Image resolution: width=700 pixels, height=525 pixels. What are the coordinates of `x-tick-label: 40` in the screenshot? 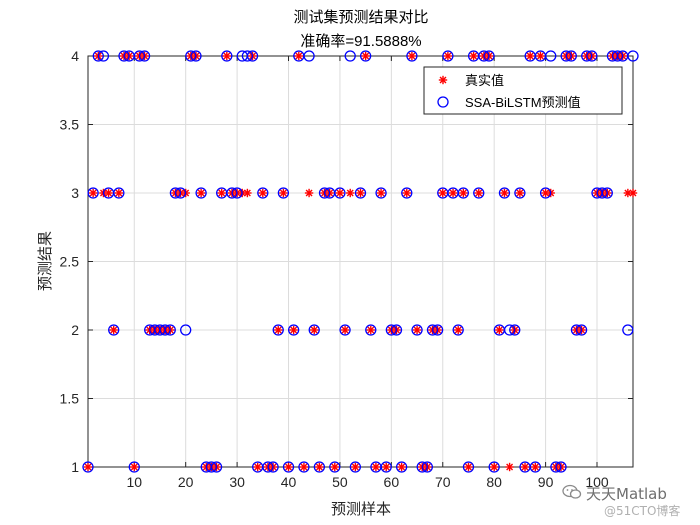 It's located at (289, 482).